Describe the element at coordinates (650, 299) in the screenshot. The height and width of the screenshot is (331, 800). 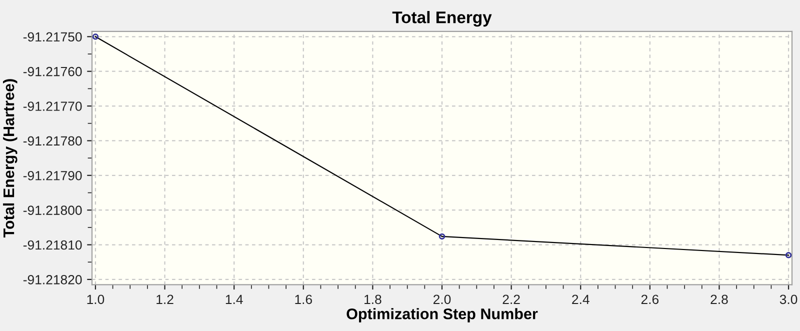
I see `x-tick-label: 2.6` at that location.